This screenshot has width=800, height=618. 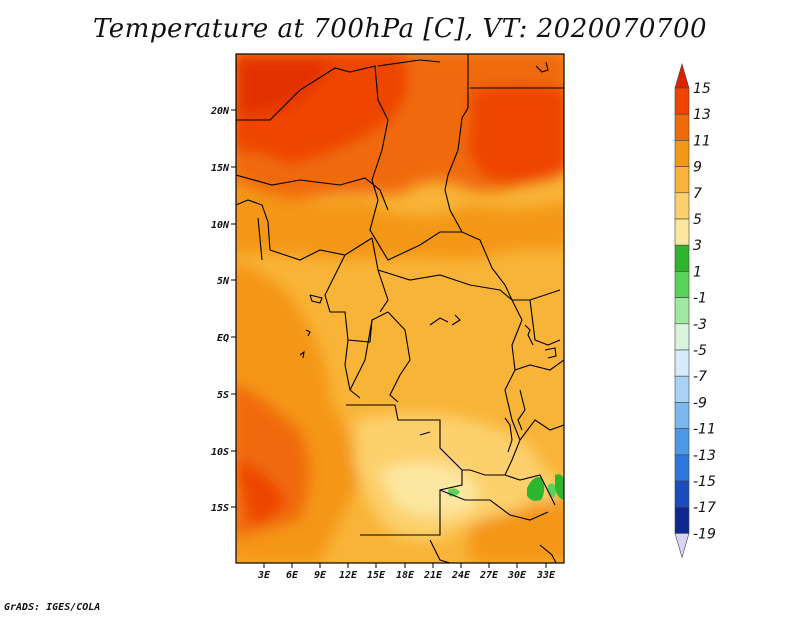 What do you see at coordinates (704, 508) in the screenshot?
I see `colorbar-label: -17` at bounding box center [704, 508].